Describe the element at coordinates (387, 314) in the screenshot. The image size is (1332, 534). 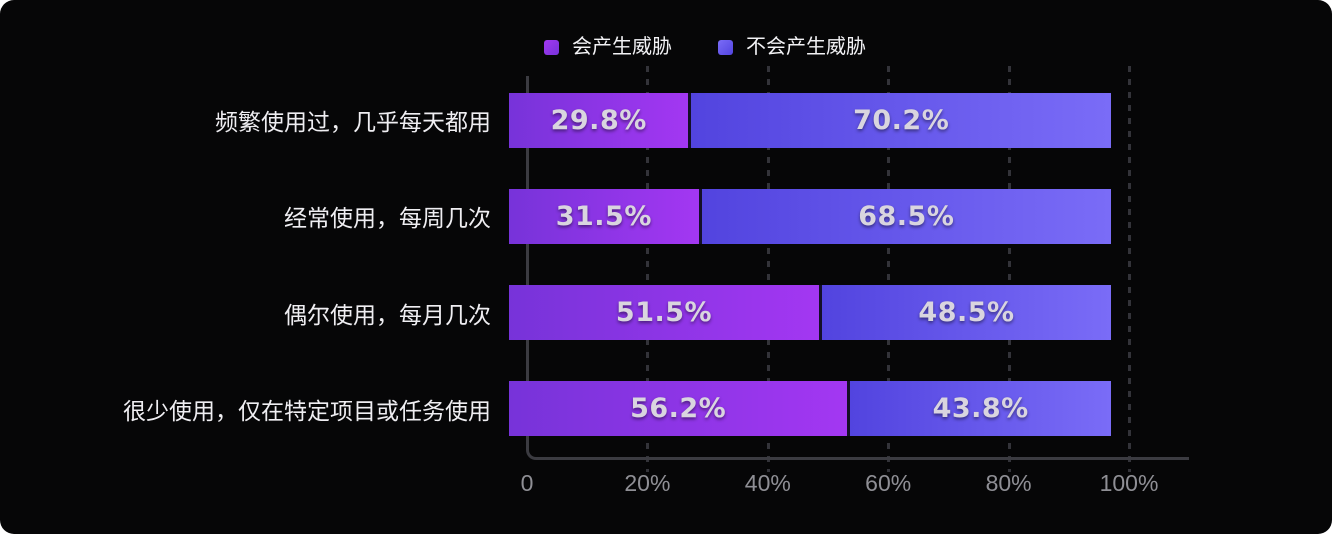
I see `category-label: 偶尔使用，每月几次` at that location.